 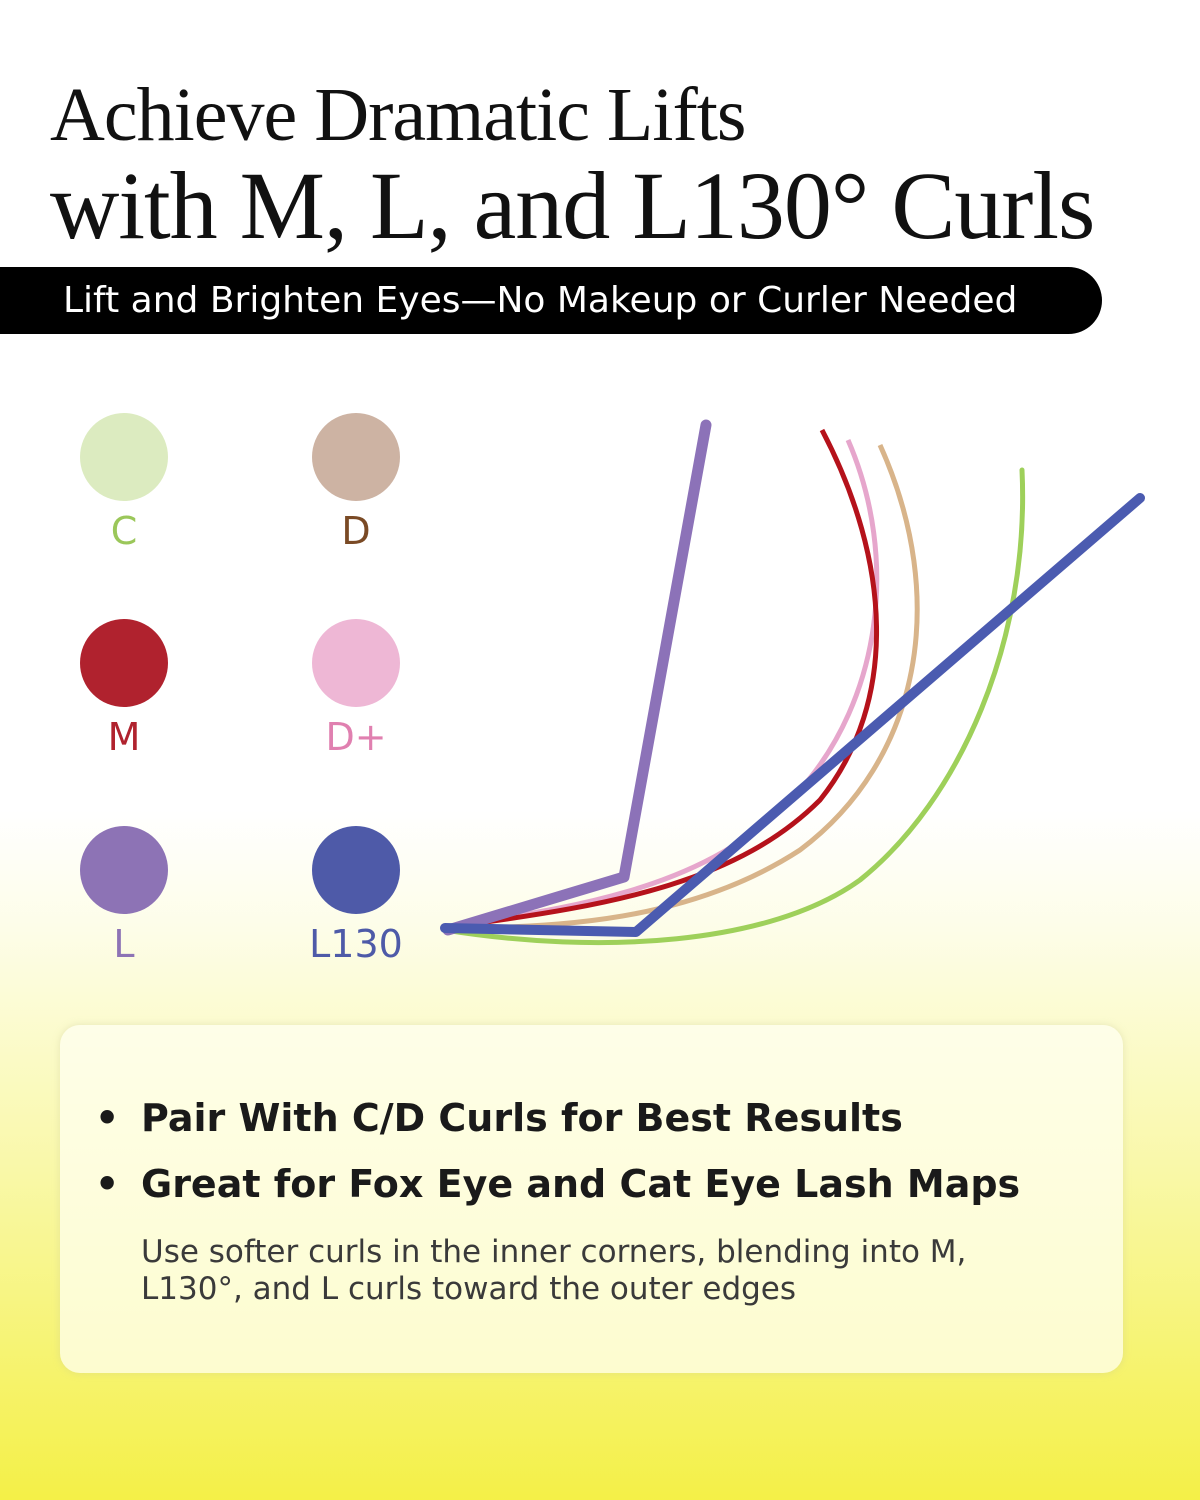 What do you see at coordinates (356, 737) in the screenshot?
I see `curl-label: D+` at bounding box center [356, 737].